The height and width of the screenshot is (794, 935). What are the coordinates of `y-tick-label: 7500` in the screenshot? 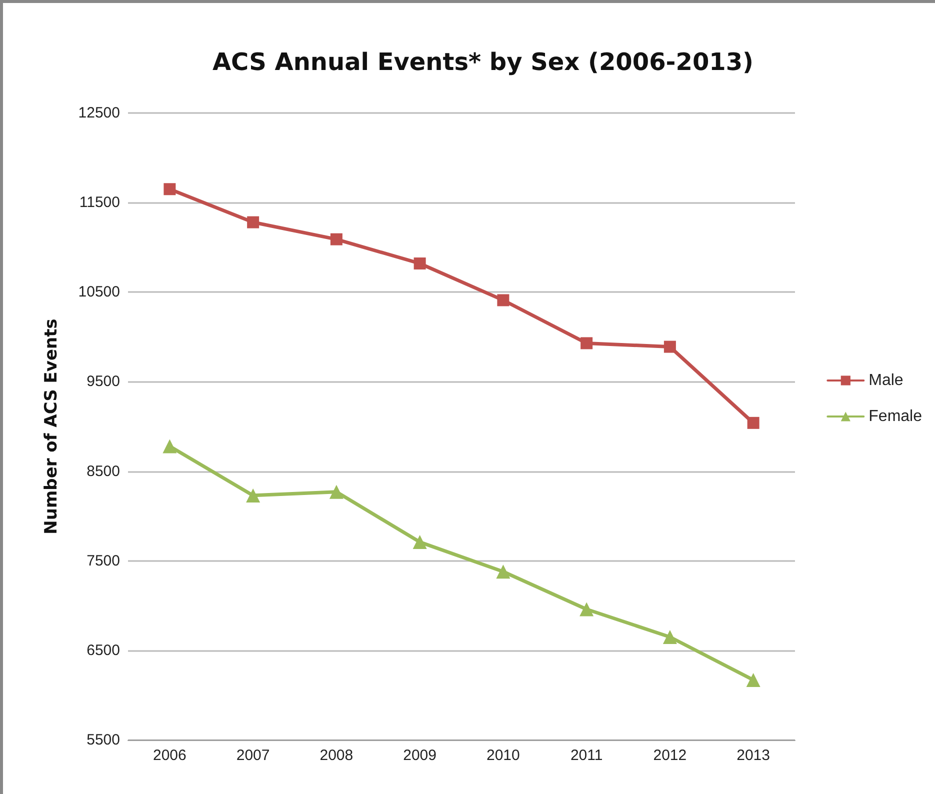 It's located at (103, 561).